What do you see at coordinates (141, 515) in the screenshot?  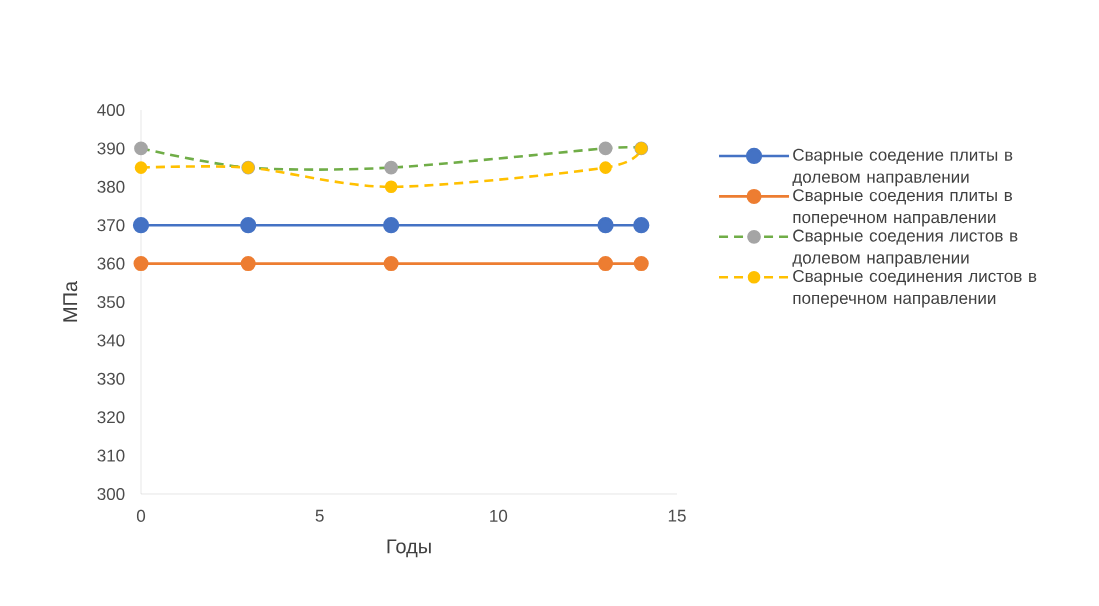 I see `x-tick-label: 0` at bounding box center [141, 515].